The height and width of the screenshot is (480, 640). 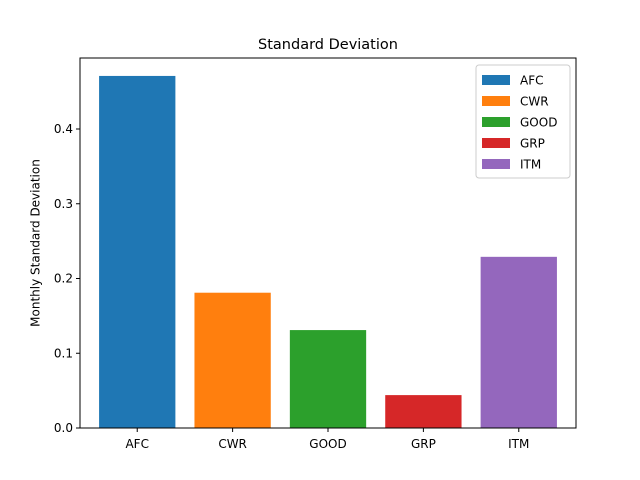 I want to click on x-tick-label: CWR, so click(x=232, y=444).